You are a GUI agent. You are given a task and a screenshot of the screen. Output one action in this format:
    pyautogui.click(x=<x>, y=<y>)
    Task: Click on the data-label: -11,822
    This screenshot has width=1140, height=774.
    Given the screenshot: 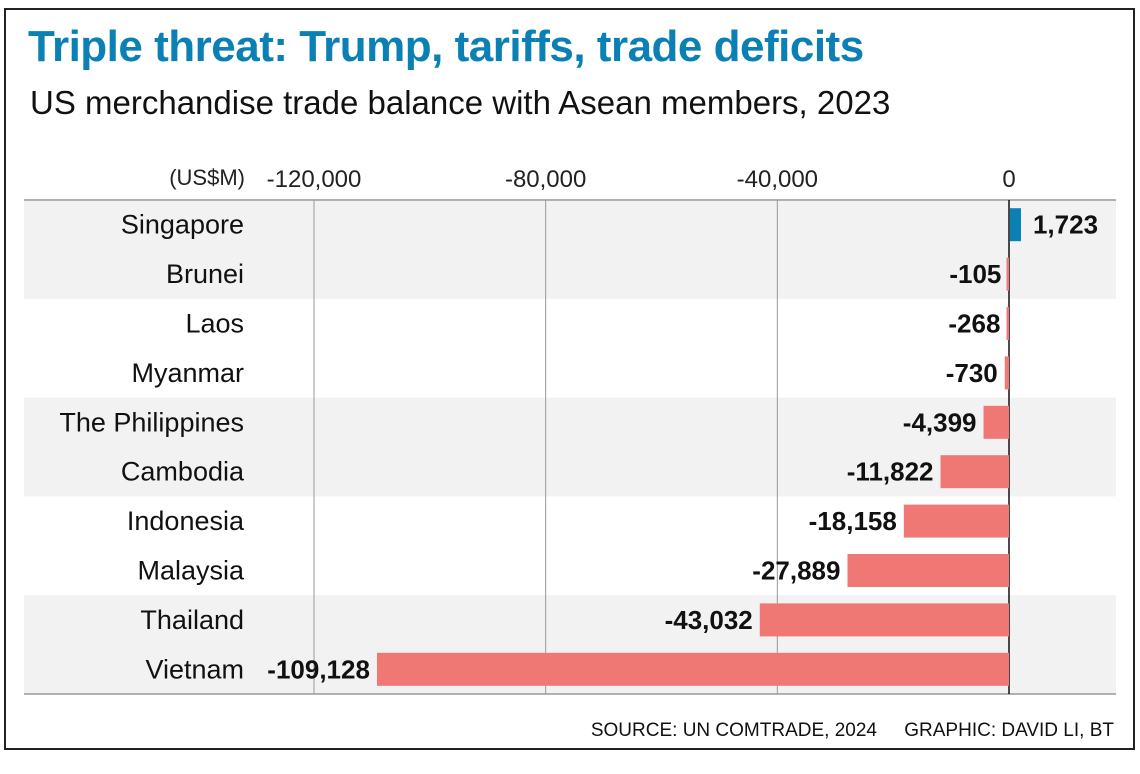 What is the action you would take?
    pyautogui.click(x=890, y=472)
    